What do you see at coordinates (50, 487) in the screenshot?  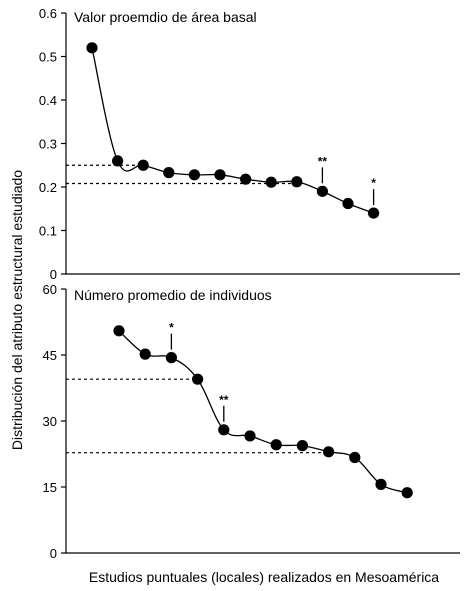 I see `panel-2-ytick-label: 15` at bounding box center [50, 487].